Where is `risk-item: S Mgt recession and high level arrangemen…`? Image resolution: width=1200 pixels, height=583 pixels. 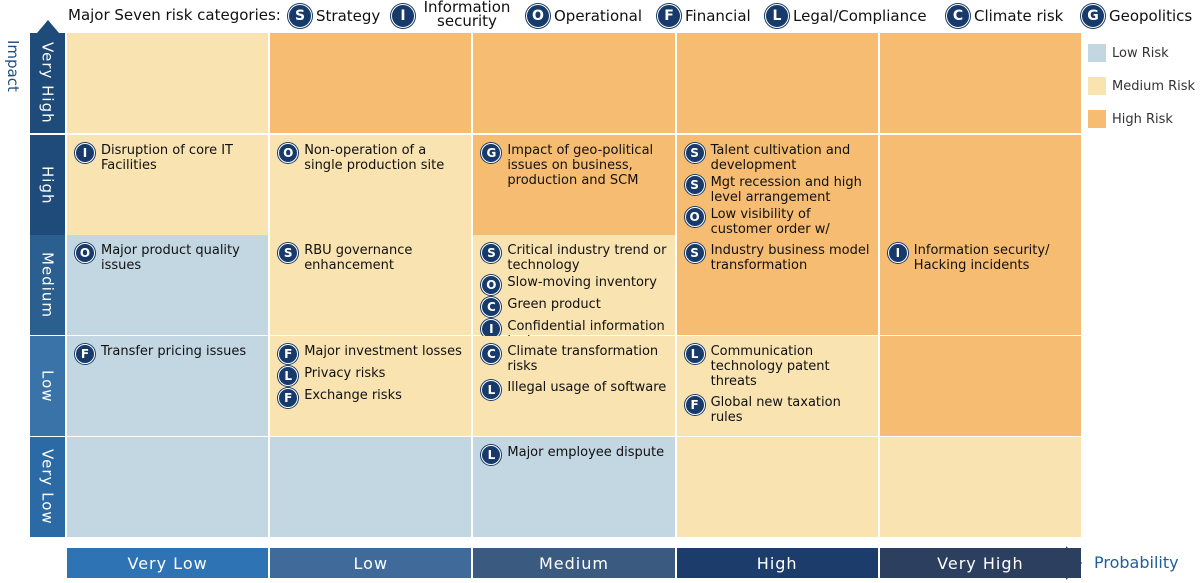
risk-item: S Mgt recession and high level arrangemen… is located at coordinates (778, 190).